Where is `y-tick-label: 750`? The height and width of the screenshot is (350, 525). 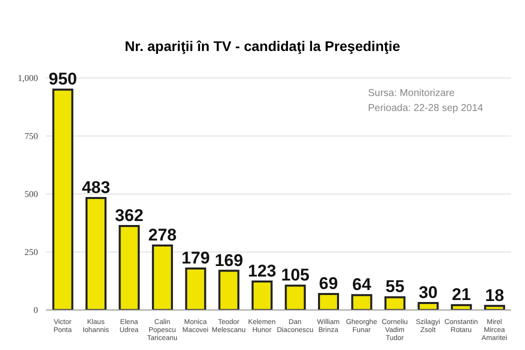 y-tick-label: 750 is located at coordinates (31, 136).